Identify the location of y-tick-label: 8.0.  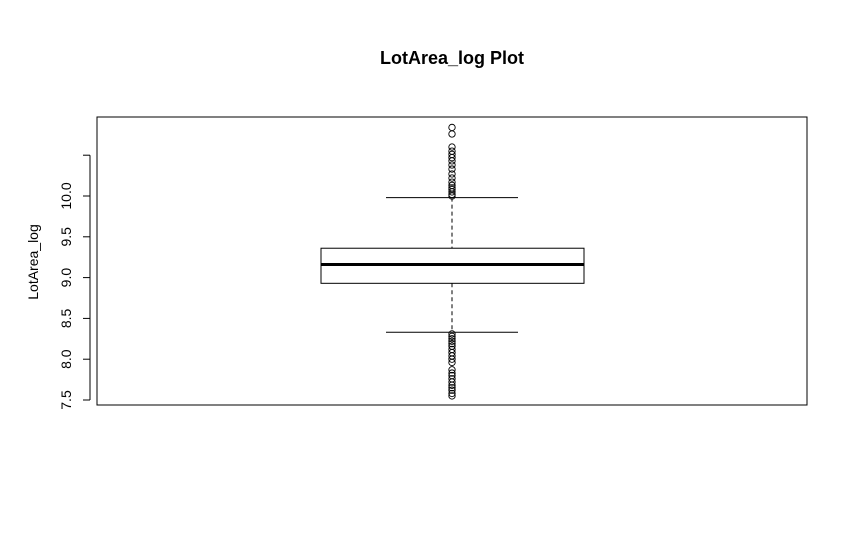
(66, 359).